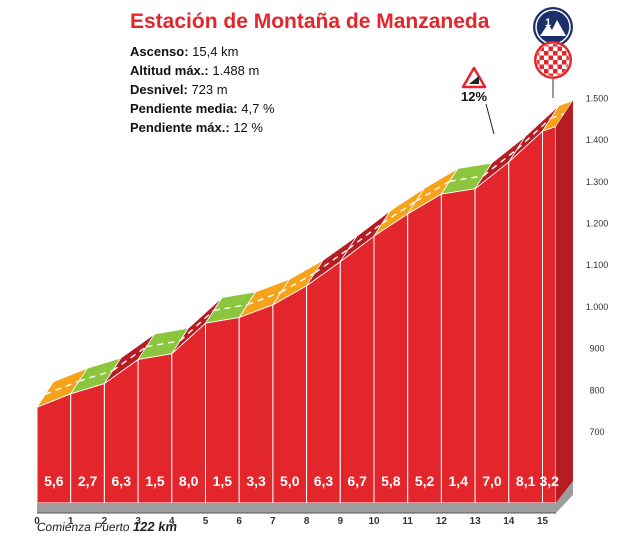  I want to click on stat-max-gradient: Pendiente máx.: 12 %, so click(202, 127).